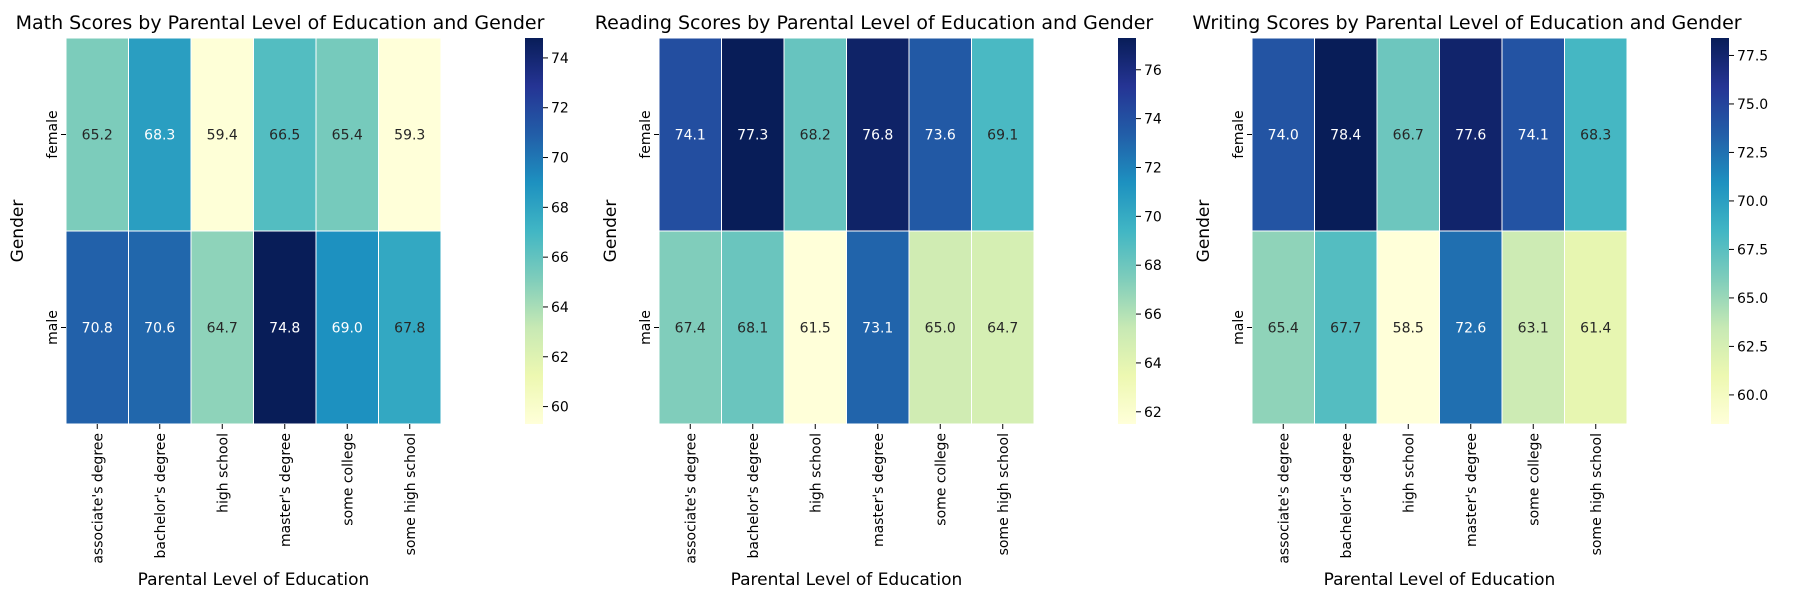 Image resolution: width=1800 pixels, height=600 pixels. Describe the element at coordinates (560, 408) in the screenshot. I see `colorbar-tick-label: 60` at that location.